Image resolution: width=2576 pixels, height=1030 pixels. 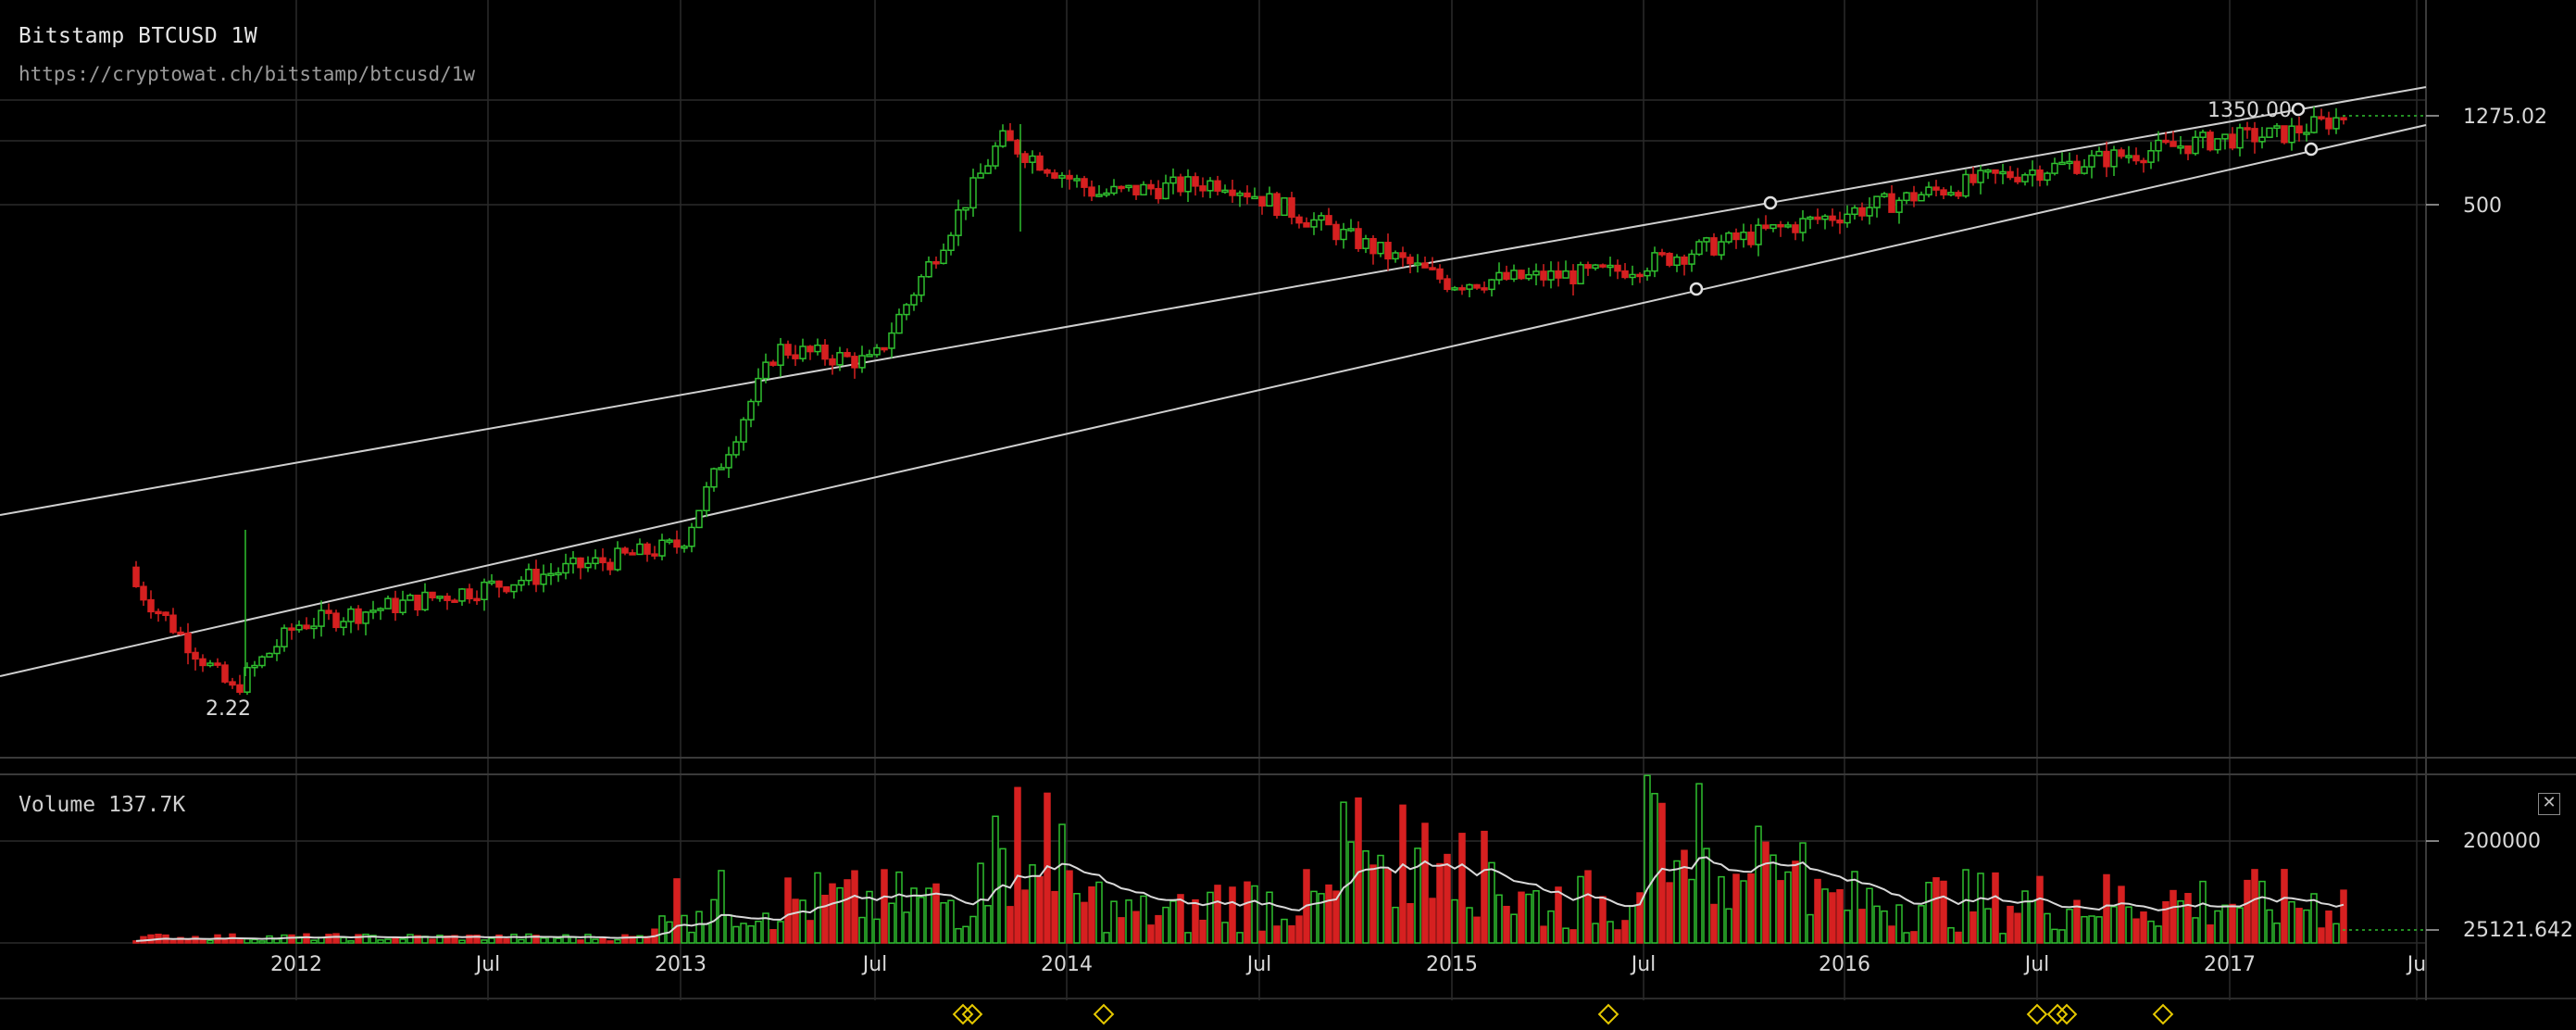 What do you see at coordinates (1696, 289) in the screenshot?
I see `trendline-anchor` at bounding box center [1696, 289].